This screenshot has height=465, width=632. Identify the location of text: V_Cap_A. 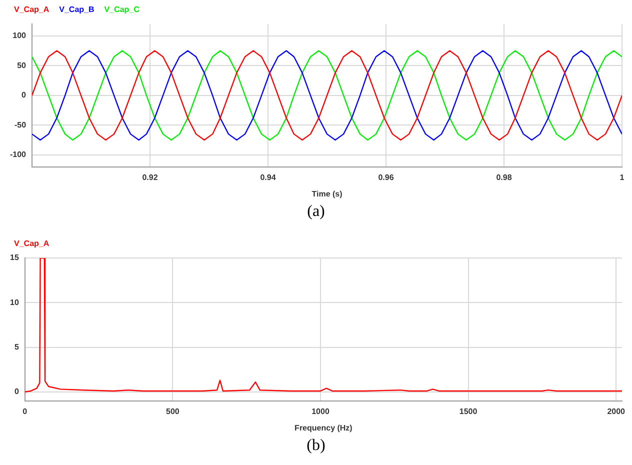
(32, 9).